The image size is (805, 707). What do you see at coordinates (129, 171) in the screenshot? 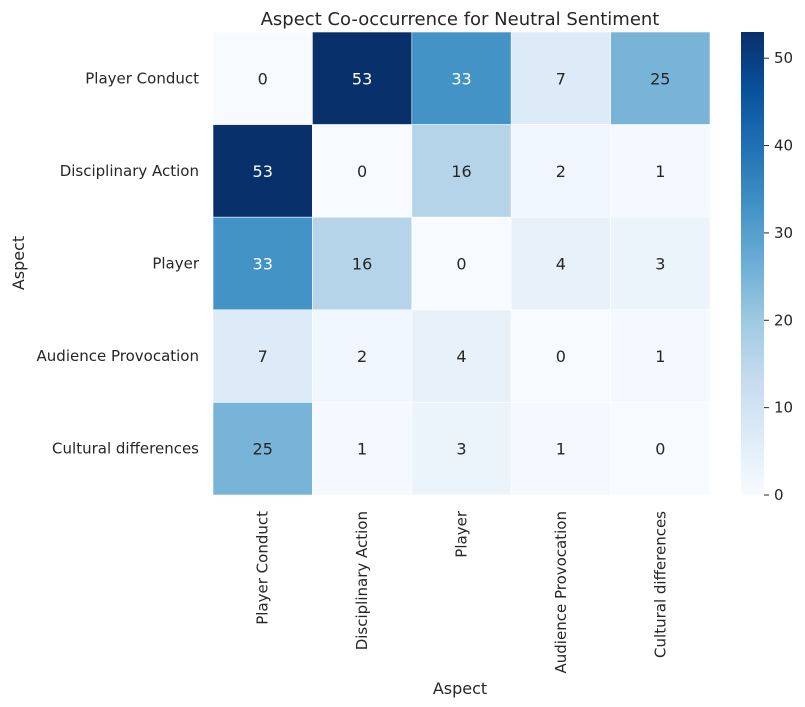
I see `y-tick-label: Disciplinary Action` at bounding box center [129, 171].